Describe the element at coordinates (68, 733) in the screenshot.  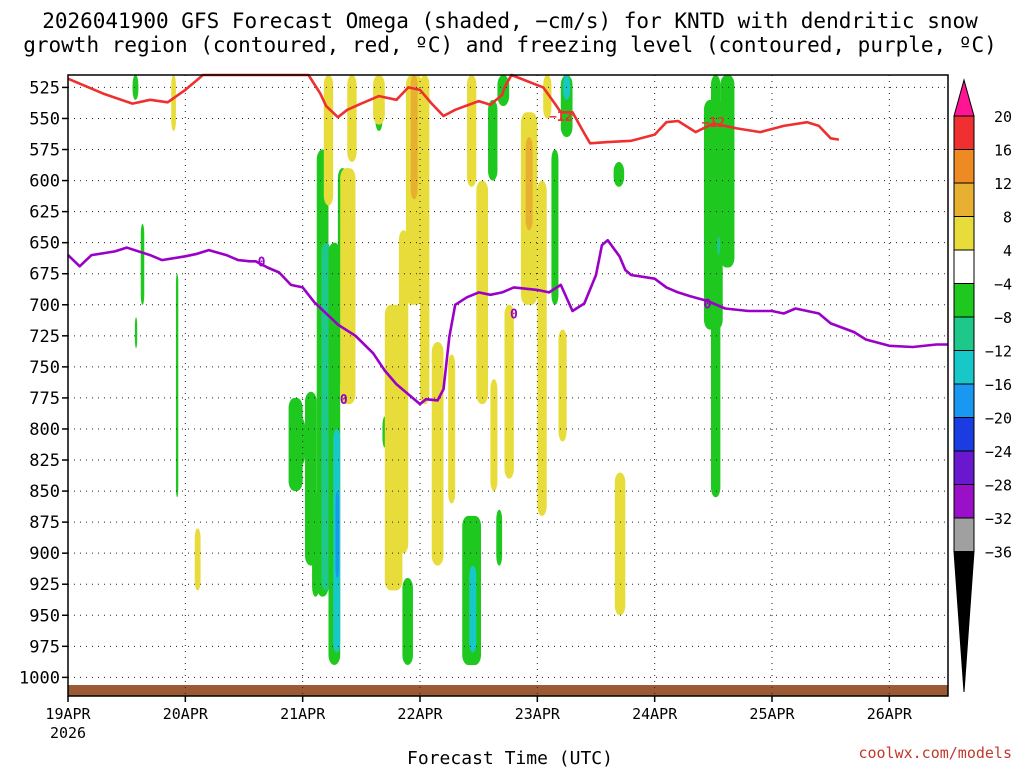
I see `x-axis-year: 2026` at that location.